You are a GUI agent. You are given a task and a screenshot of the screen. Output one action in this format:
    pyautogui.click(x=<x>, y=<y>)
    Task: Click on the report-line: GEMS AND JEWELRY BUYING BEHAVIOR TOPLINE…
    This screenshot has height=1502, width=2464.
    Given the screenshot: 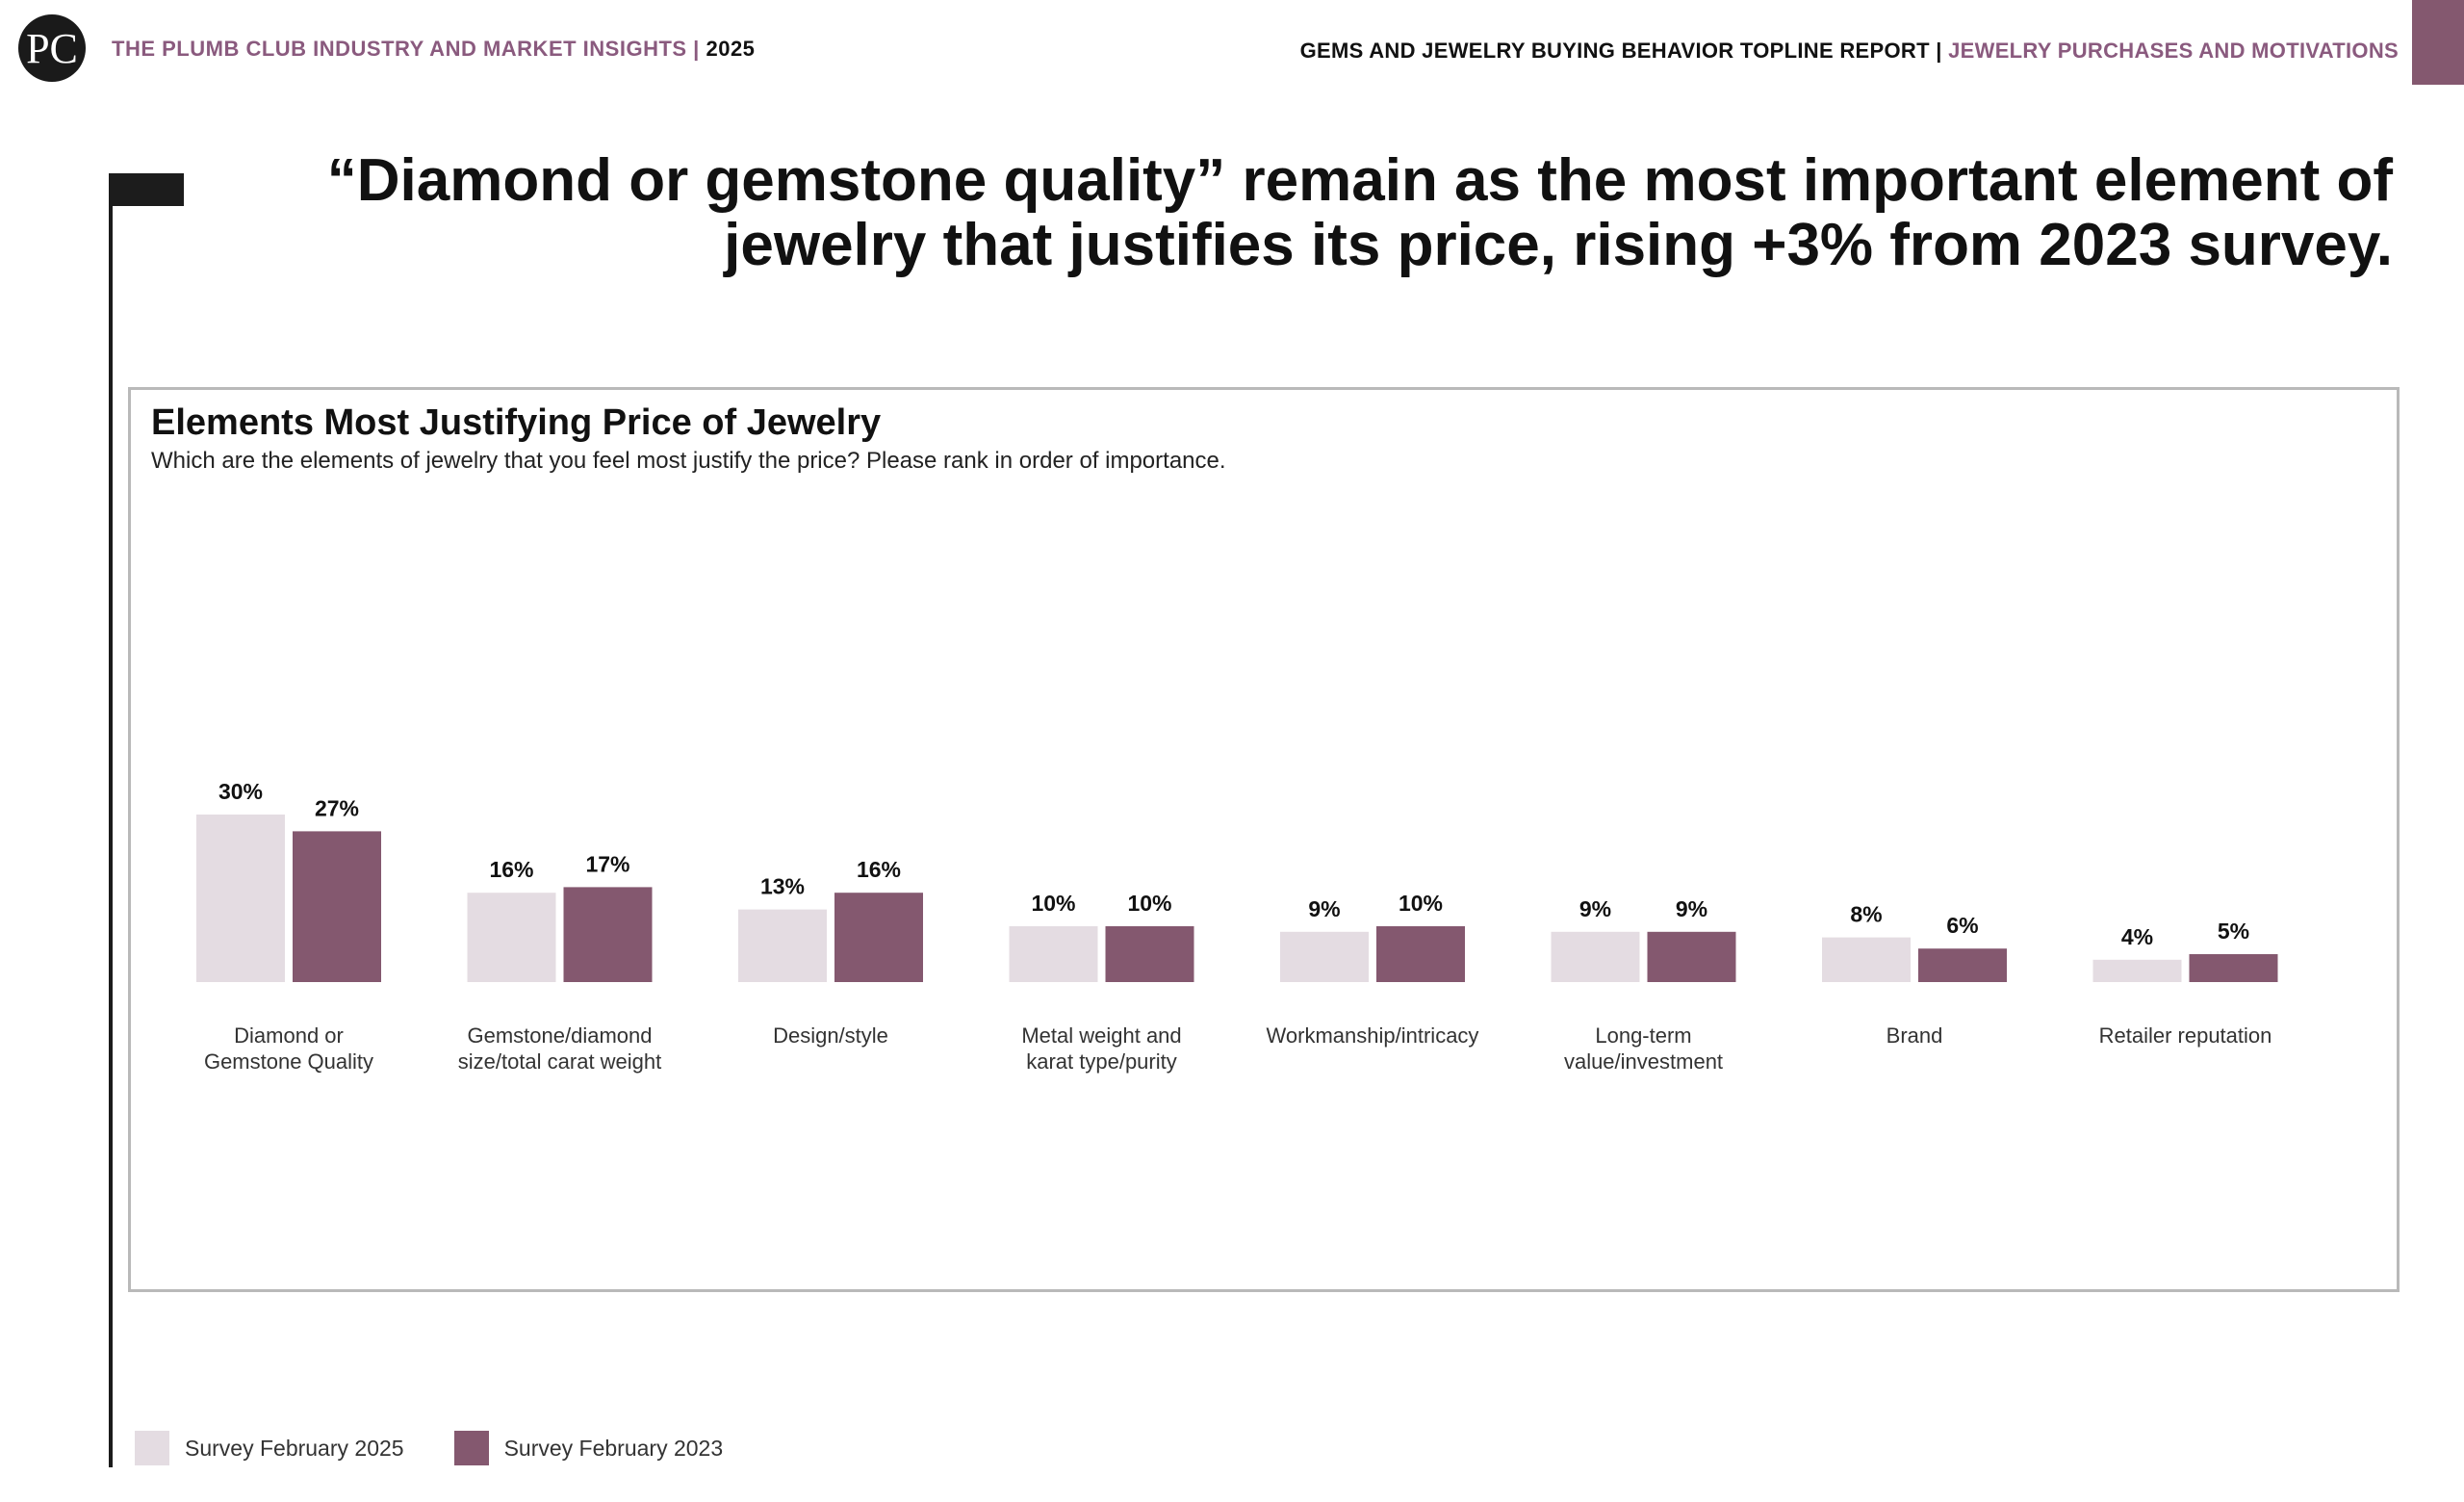 What is the action you would take?
    pyautogui.click(x=1849, y=51)
    